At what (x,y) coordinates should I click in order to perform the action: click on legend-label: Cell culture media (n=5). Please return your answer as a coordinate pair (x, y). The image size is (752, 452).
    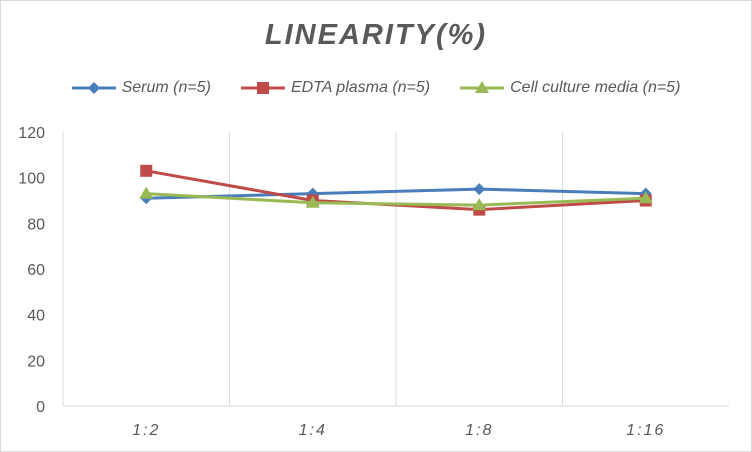
    Looking at the image, I should click on (595, 87).